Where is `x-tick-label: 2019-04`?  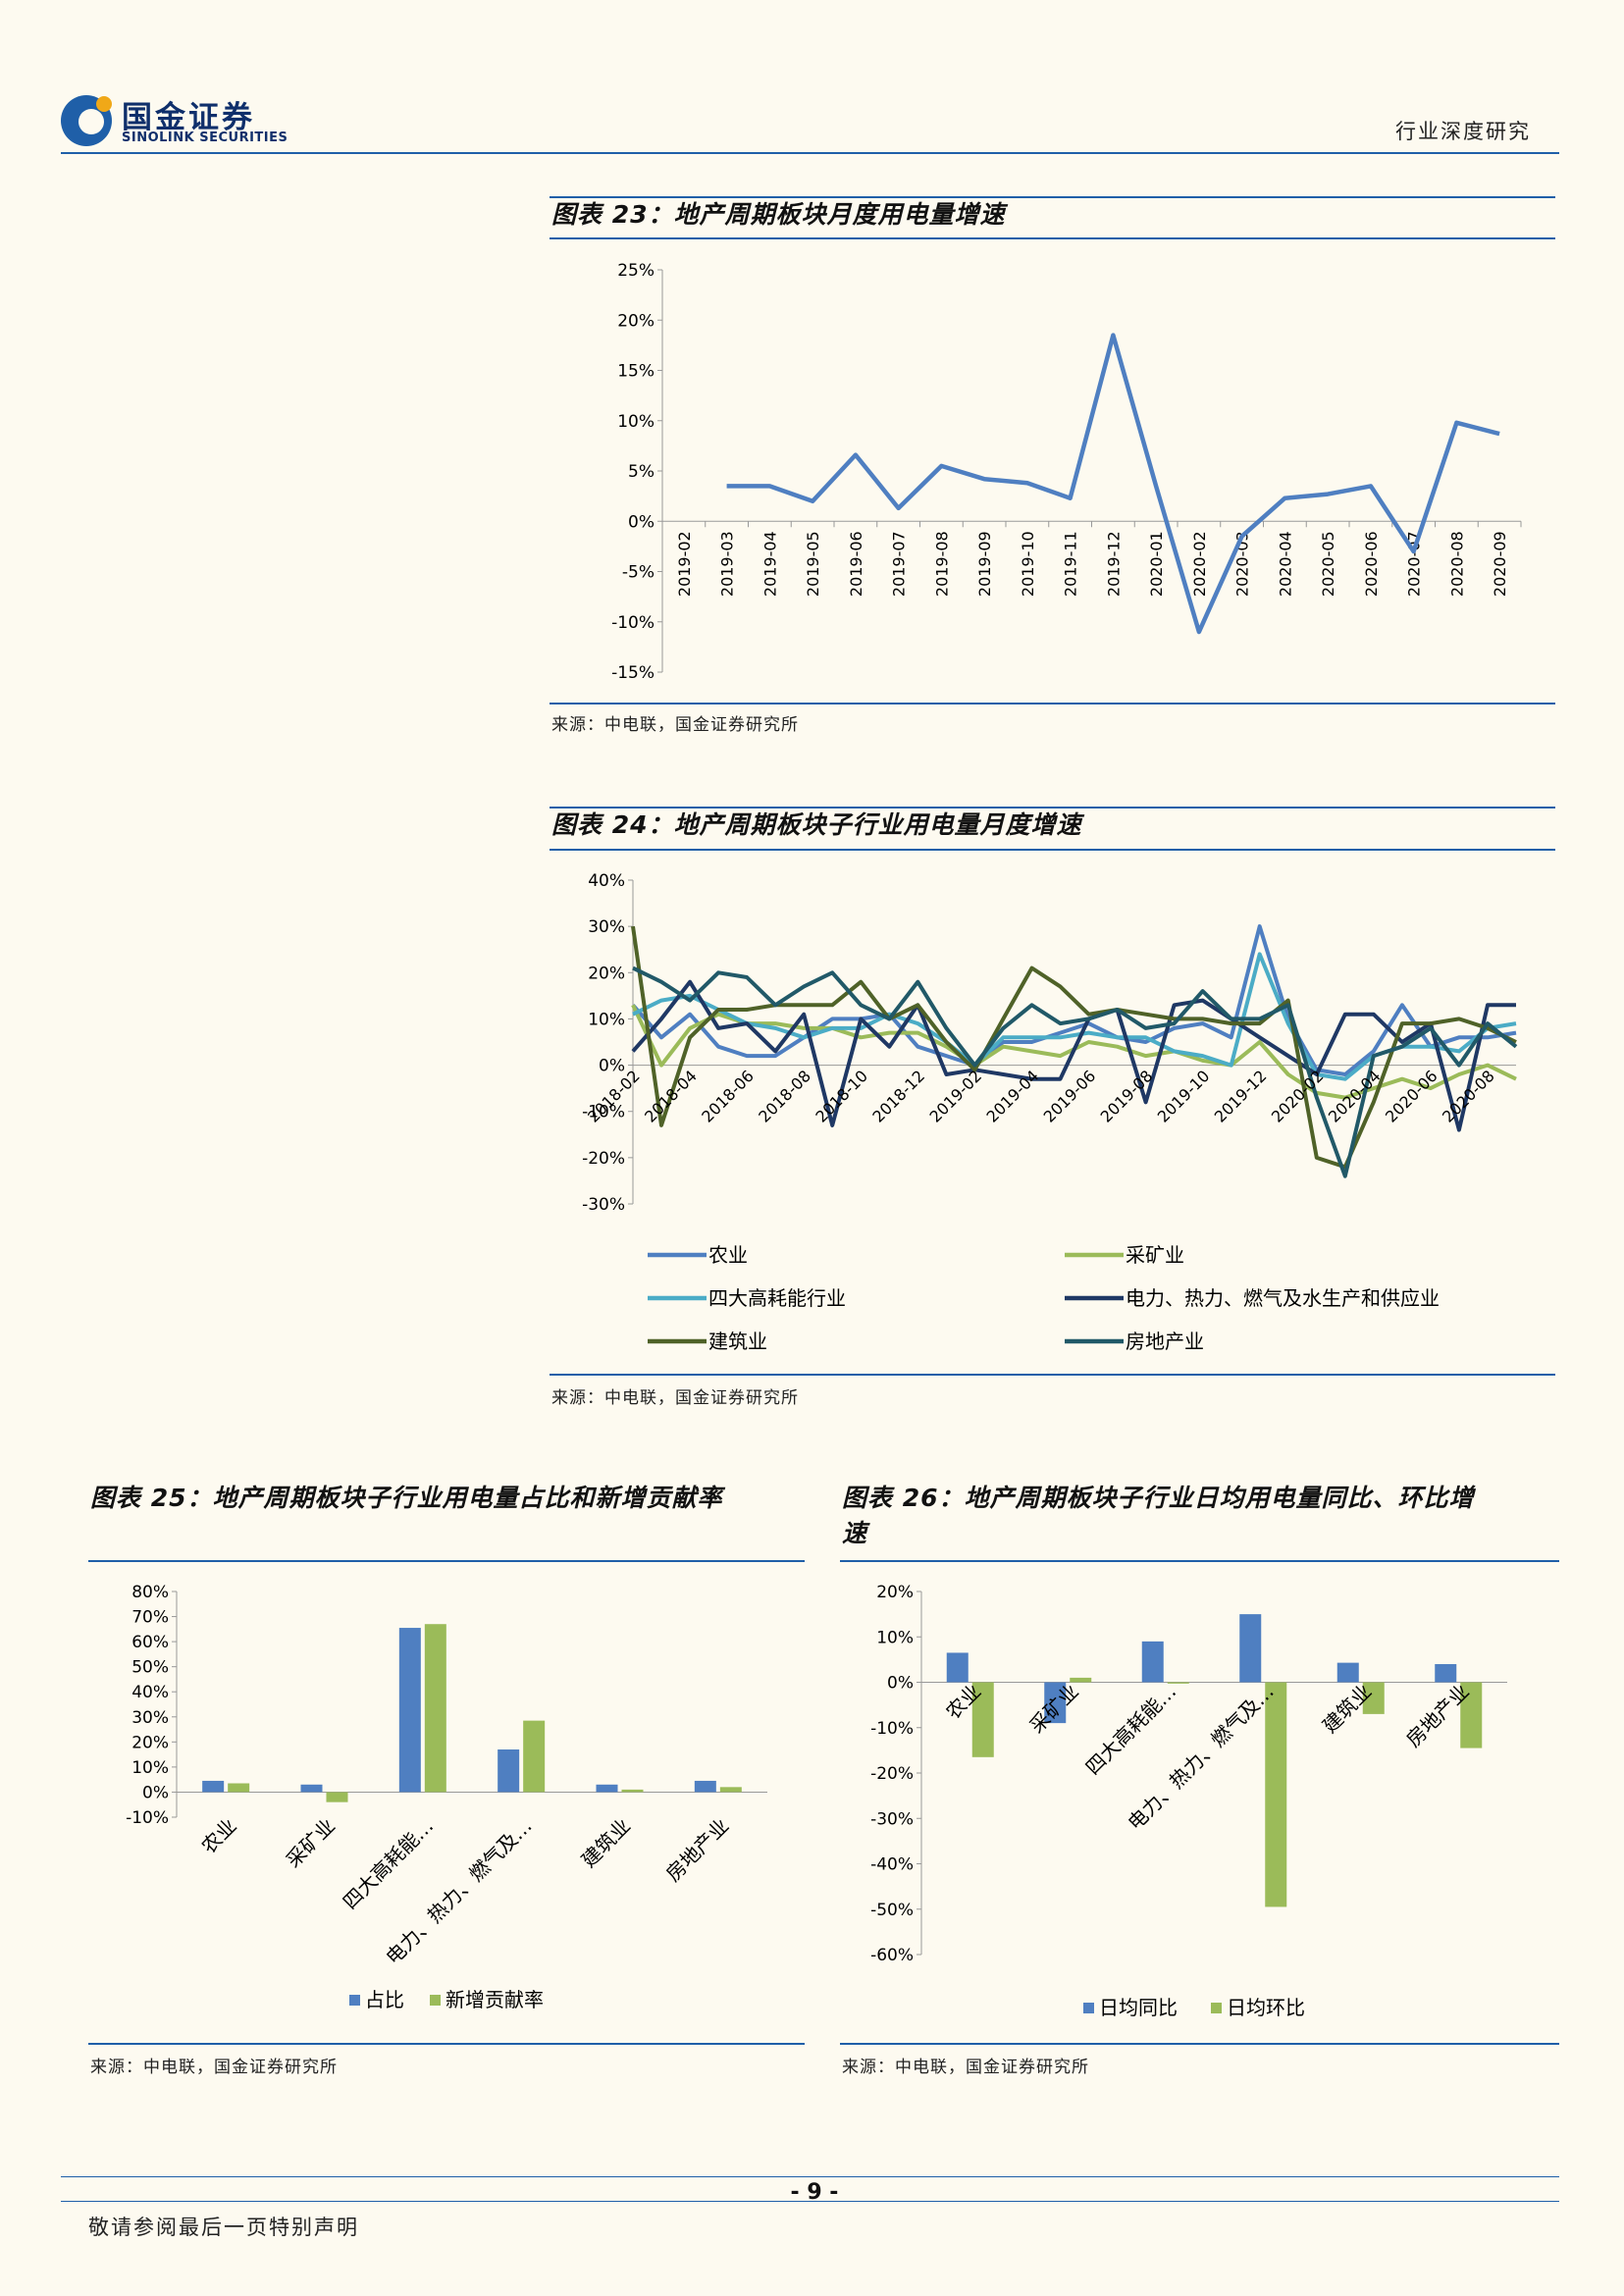 x-tick-label: 2019-04 is located at coordinates (769, 564).